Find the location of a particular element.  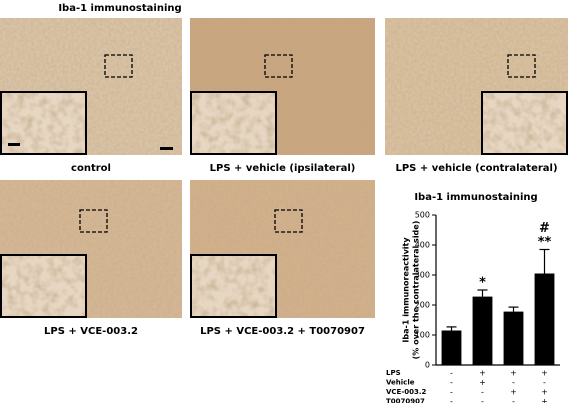

y-axis-label: (% over the contralateral side) is located at coordinates (416, 290).